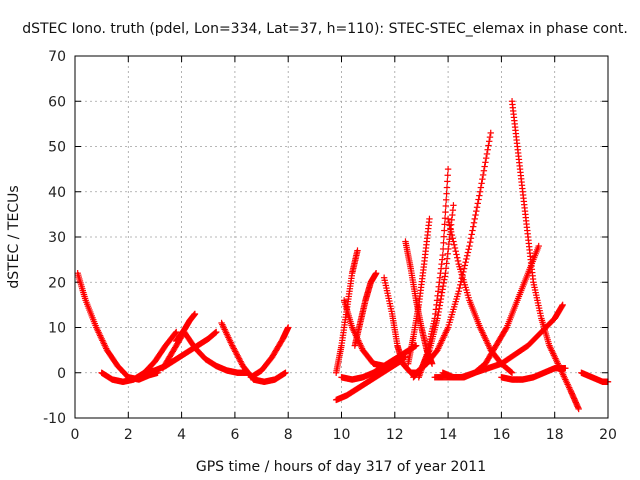 This screenshot has height=480, width=640. What do you see at coordinates (57, 102) in the screenshot?
I see `y-tick-label: 60` at bounding box center [57, 102].